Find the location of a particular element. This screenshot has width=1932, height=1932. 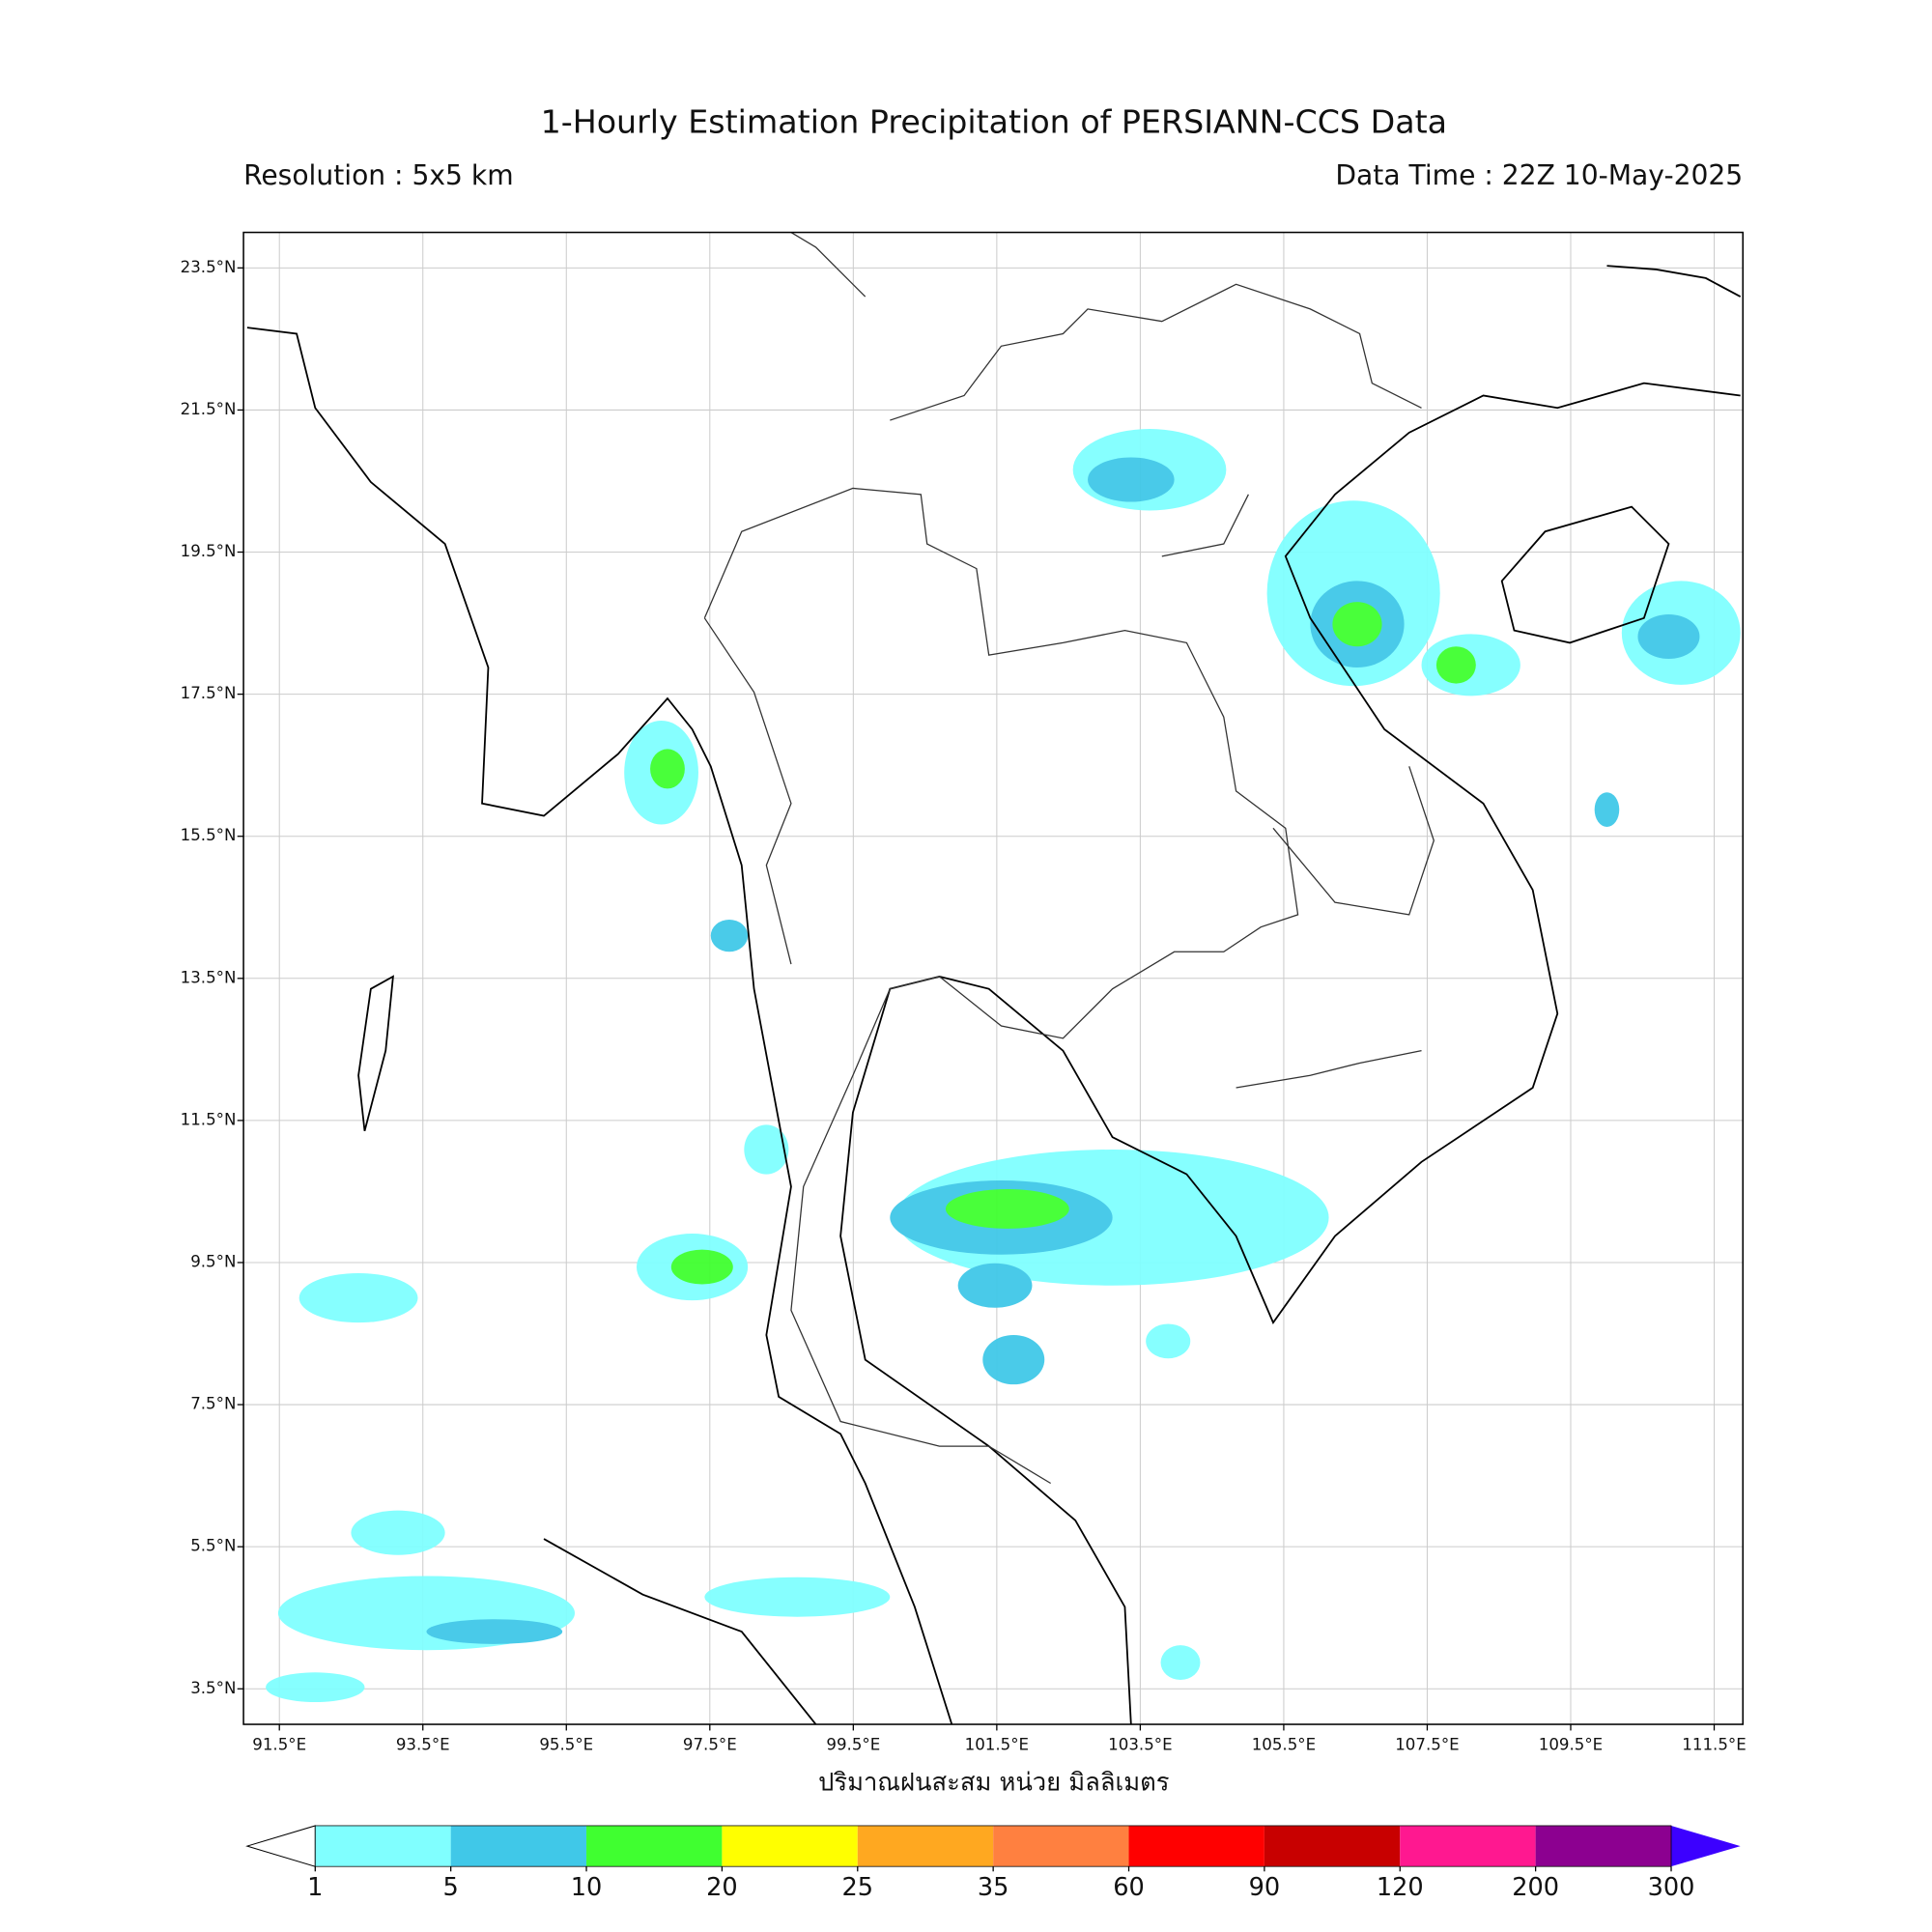

colorbar-tick-label: 5 is located at coordinates (451, 1887).